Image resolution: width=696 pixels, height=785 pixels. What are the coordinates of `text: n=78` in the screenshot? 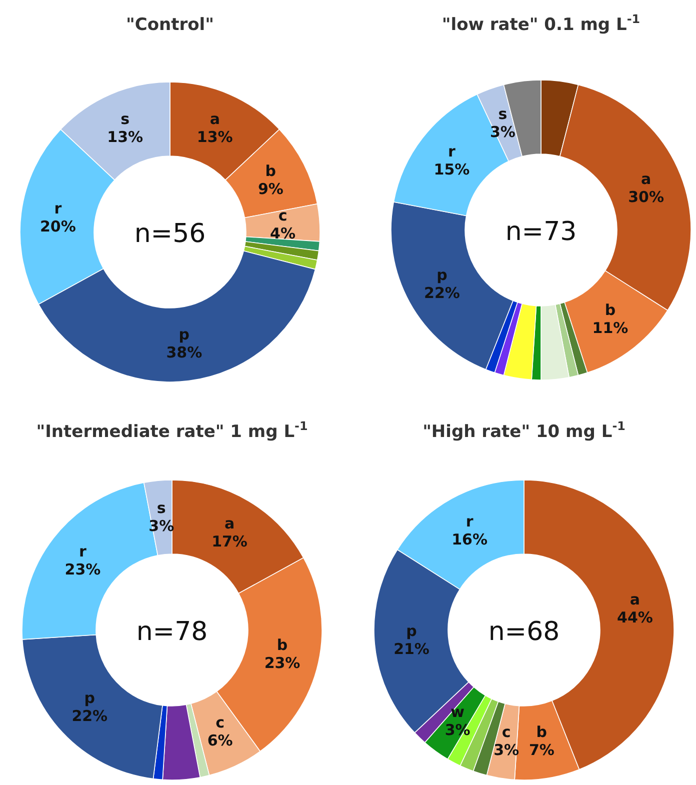 It's located at (172, 632).